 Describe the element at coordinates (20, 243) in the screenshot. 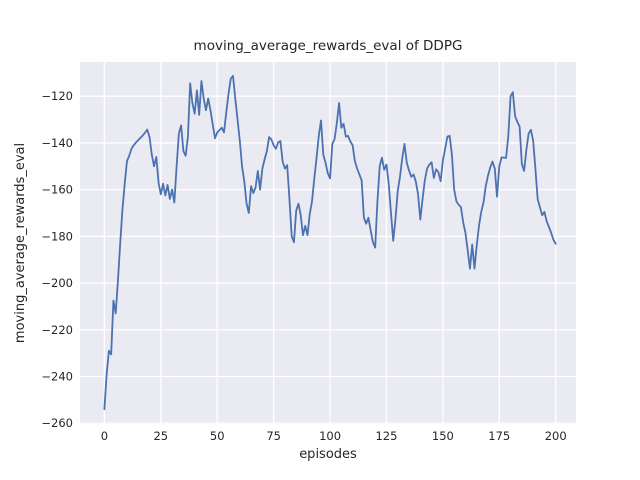

I see `y-axis-label: moving_average_rewards_eval` at that location.